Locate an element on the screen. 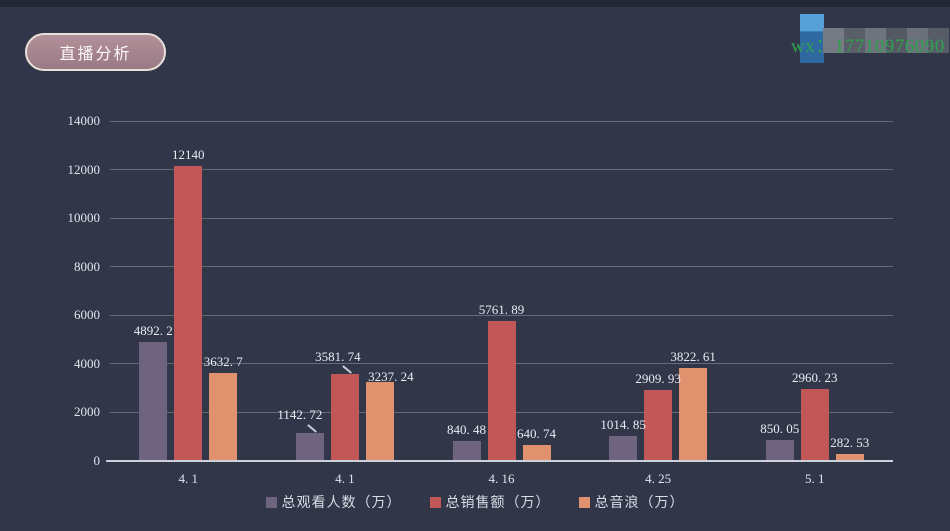  legend-label: 总销售额（万） is located at coordinates (498, 502).